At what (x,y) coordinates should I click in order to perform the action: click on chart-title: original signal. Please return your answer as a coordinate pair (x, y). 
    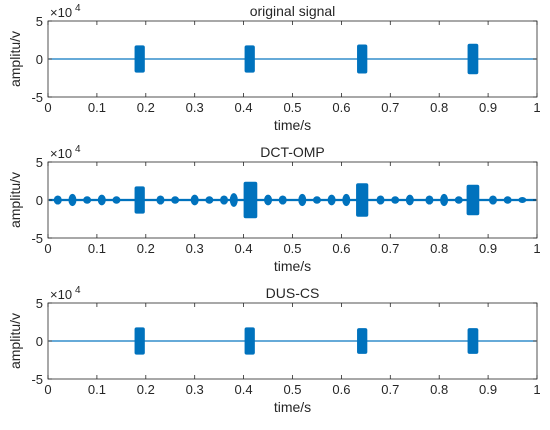
    Looking at the image, I should click on (293, 11).